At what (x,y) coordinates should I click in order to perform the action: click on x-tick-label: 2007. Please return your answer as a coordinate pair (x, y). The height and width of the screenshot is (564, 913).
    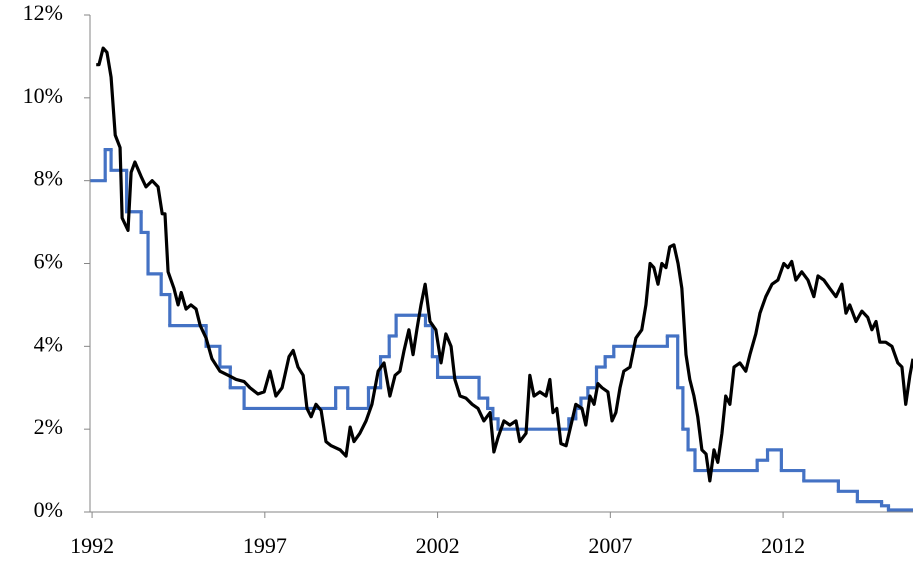
    Looking at the image, I should click on (610, 545).